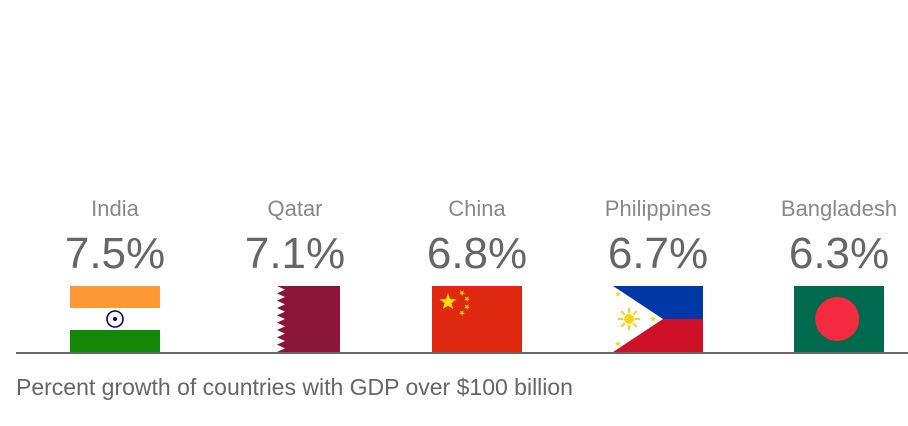 This screenshot has width=908, height=426. I want to click on column-bangladesh: Bangladesh 6.3%, so click(839, 274).